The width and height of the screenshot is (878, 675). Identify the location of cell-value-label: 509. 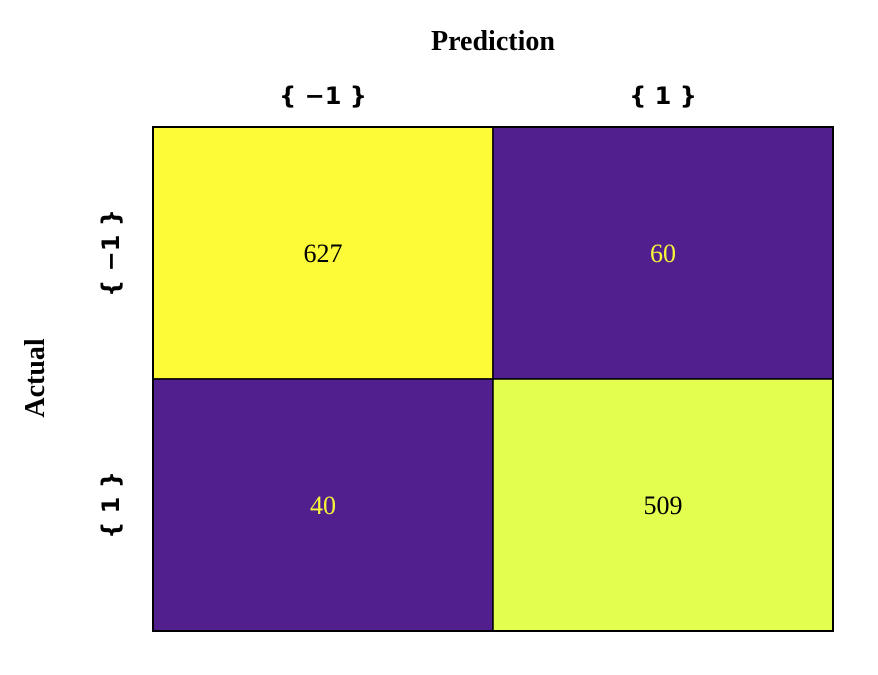
(663, 505).